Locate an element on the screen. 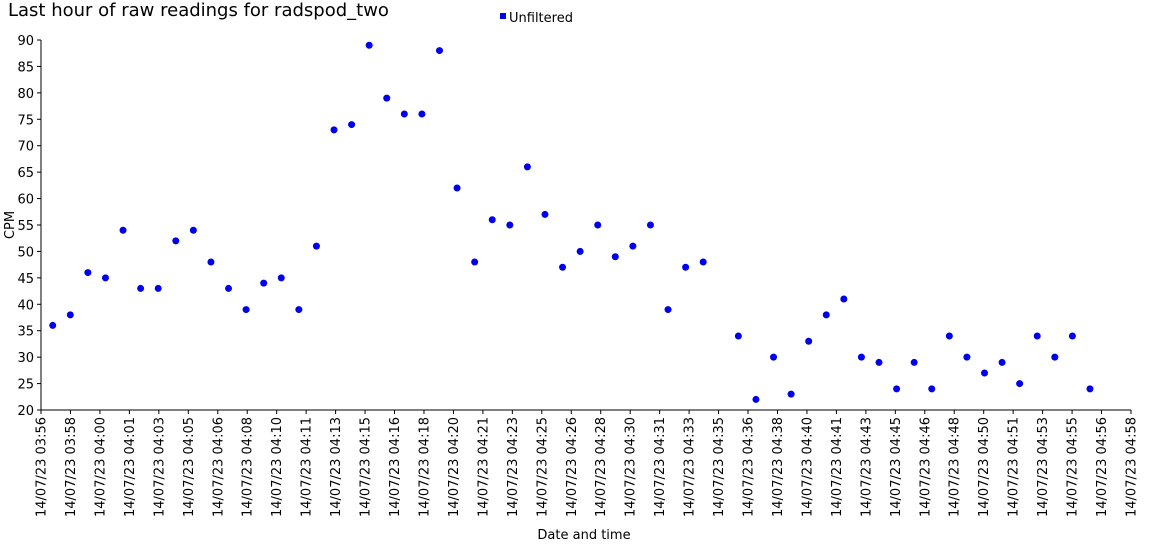 The image size is (1150, 560). x-tick-label: 14/07/23 04:30 is located at coordinates (631, 467).